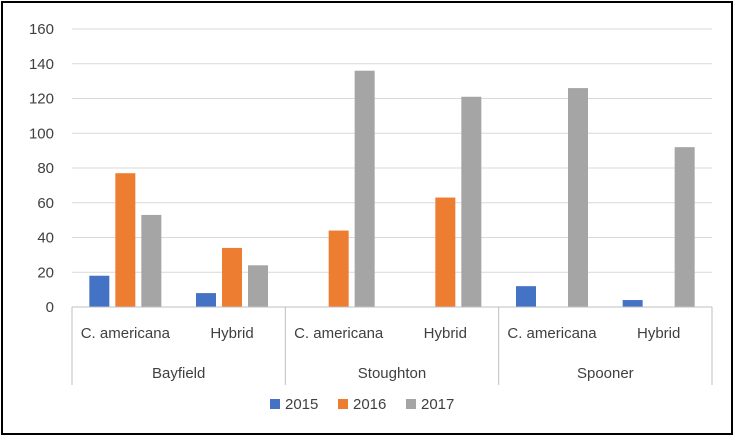 The width and height of the screenshot is (736, 438). I want to click on y-tick-label: 160, so click(41, 29).